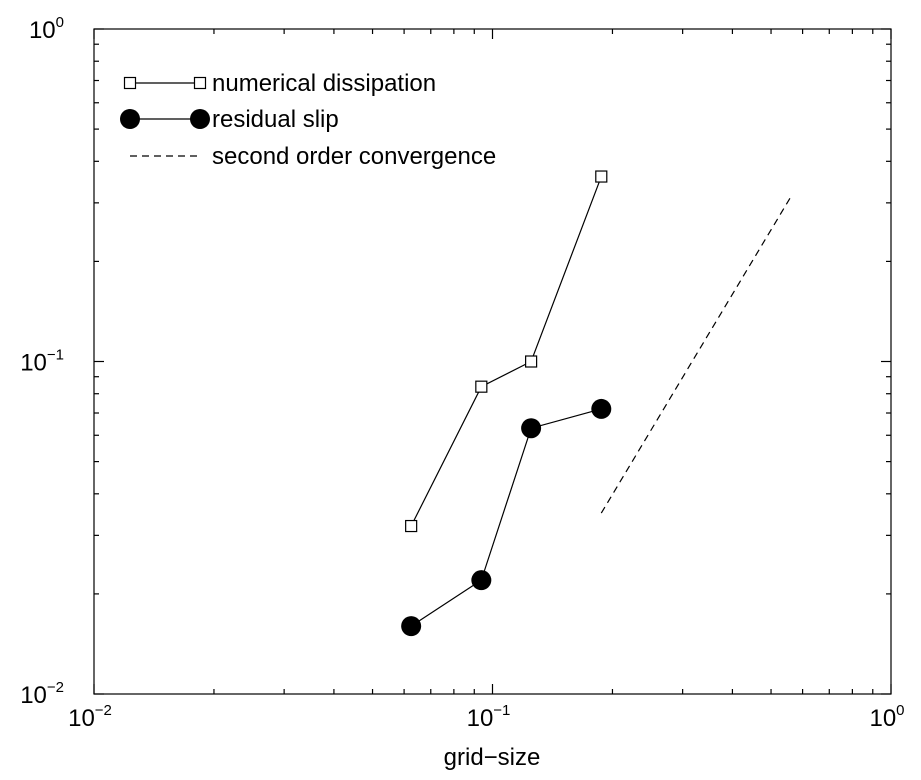 This screenshot has height=780, width=921. Describe the element at coordinates (886, 717) in the screenshot. I see `x-tick-label: 10⁰` at that location.